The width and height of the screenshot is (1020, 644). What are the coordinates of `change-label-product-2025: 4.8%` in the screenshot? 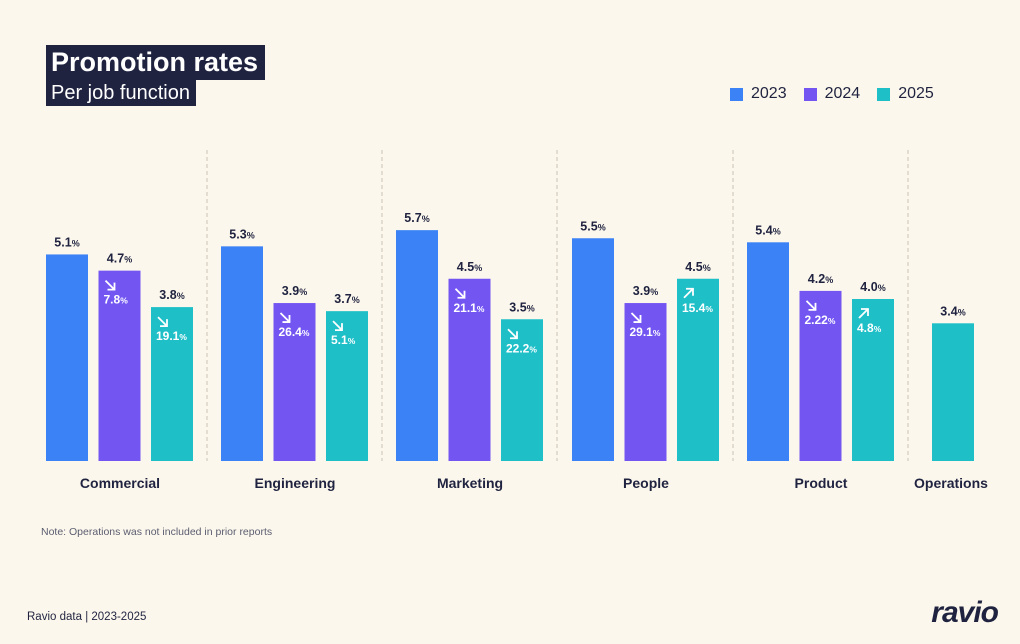 It's located at (869, 328).